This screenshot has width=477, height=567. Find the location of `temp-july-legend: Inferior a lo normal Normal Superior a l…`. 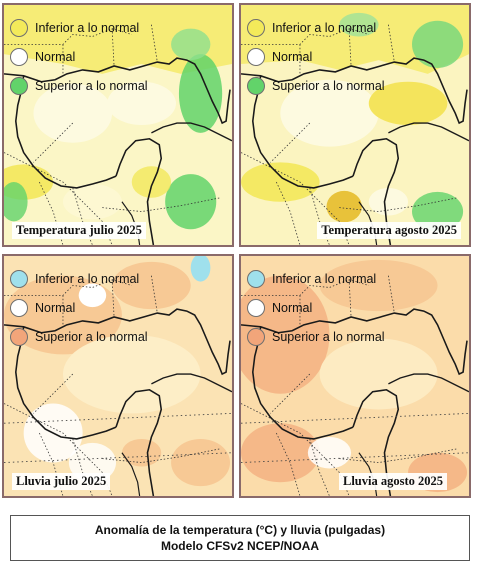

temp-july-legend: Inferior a lo normal Normal Superior a l… is located at coordinates (79, 56).